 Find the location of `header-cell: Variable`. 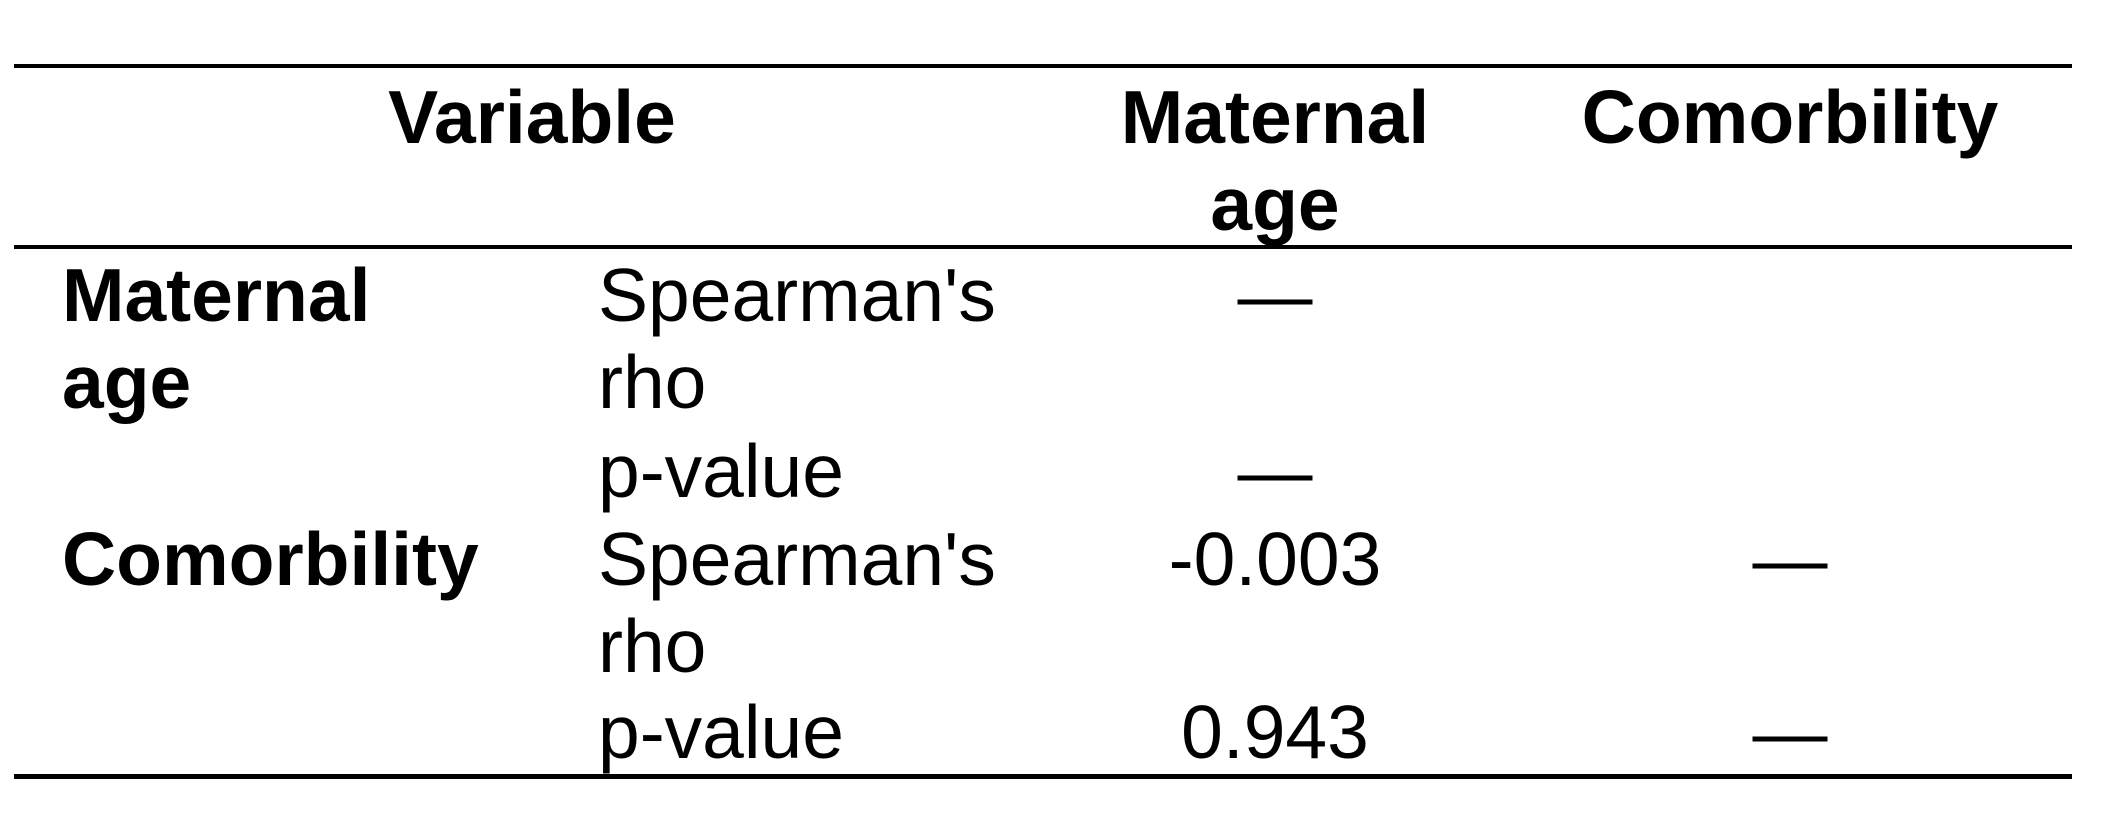

header-cell: Variable is located at coordinates (532, 117).